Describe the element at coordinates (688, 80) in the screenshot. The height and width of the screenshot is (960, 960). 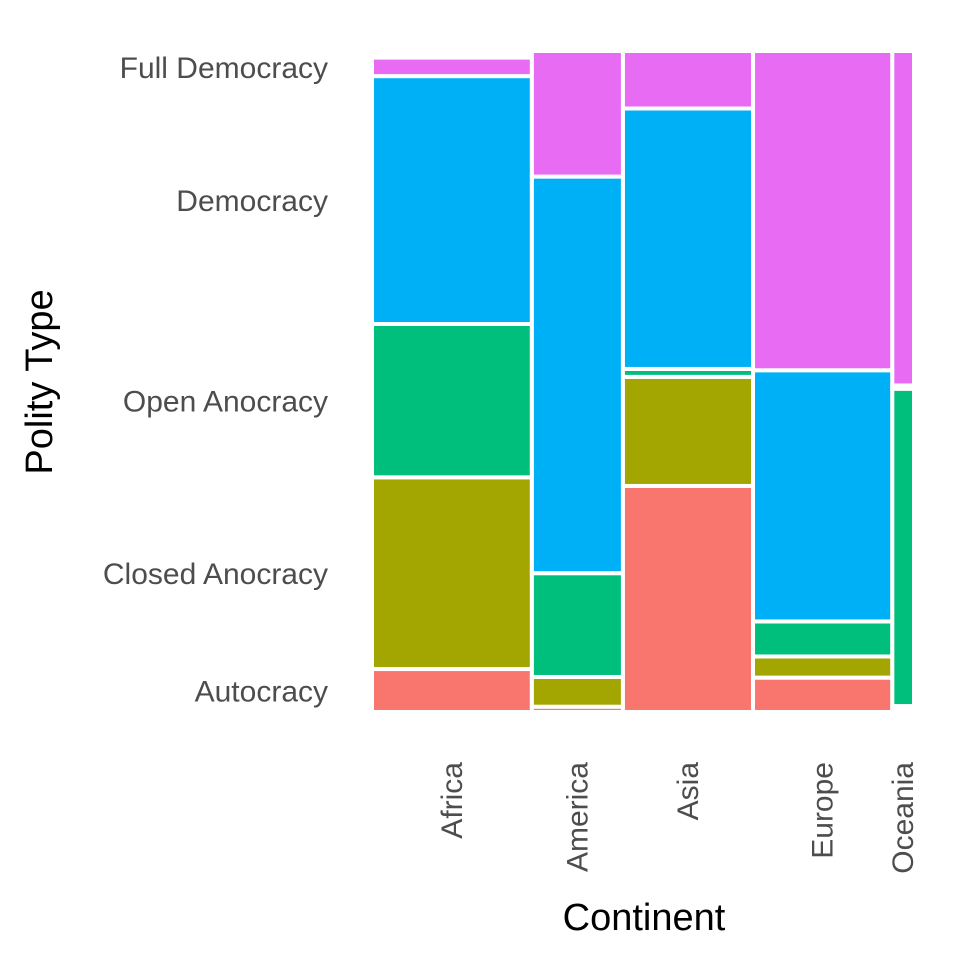
I see `tile-asia-full-democracy` at that location.